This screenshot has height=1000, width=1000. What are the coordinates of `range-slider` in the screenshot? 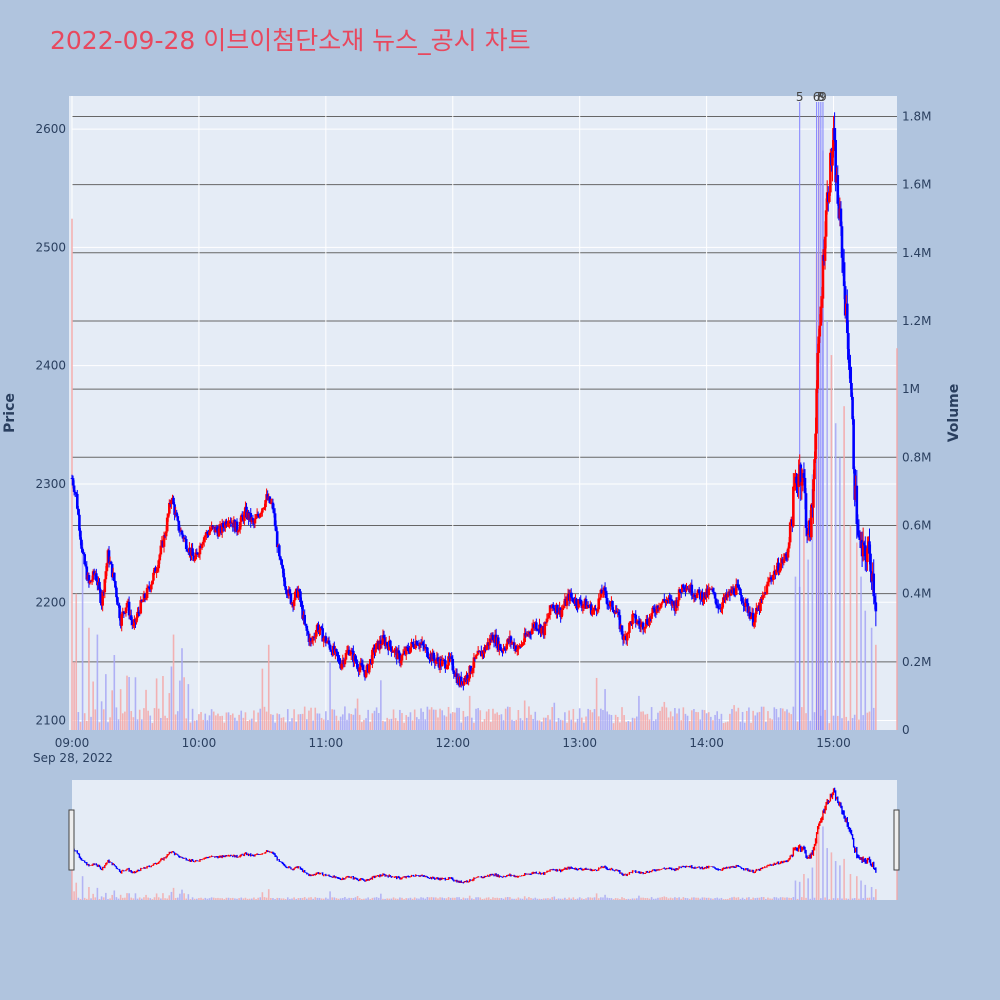 It's located at (484, 840).